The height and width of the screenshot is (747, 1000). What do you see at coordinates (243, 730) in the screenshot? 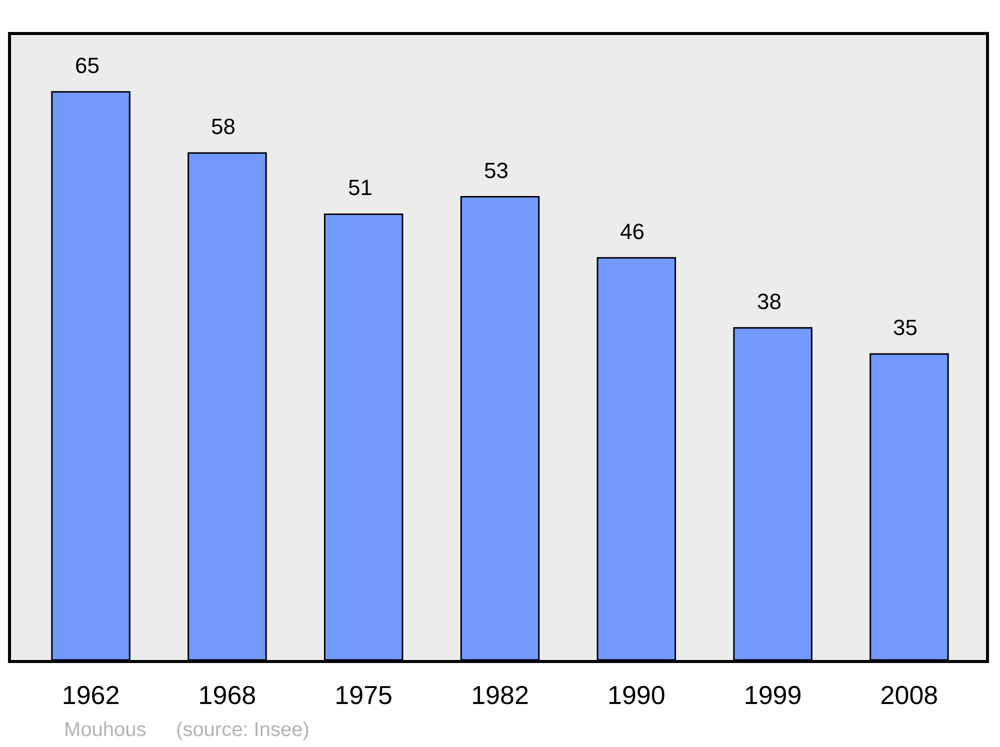
I see `text: (source: Insee)` at bounding box center [243, 730].